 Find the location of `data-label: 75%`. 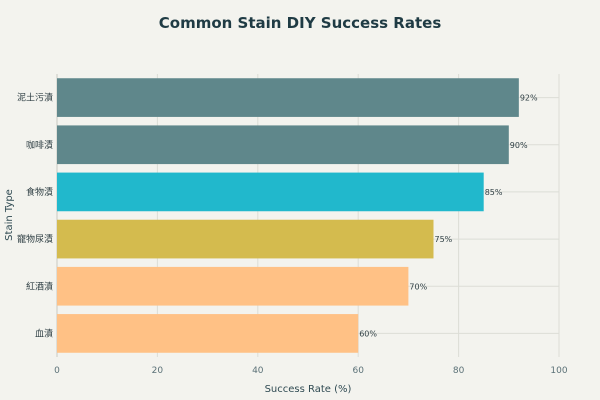

data-label: 75% is located at coordinates (444, 239).